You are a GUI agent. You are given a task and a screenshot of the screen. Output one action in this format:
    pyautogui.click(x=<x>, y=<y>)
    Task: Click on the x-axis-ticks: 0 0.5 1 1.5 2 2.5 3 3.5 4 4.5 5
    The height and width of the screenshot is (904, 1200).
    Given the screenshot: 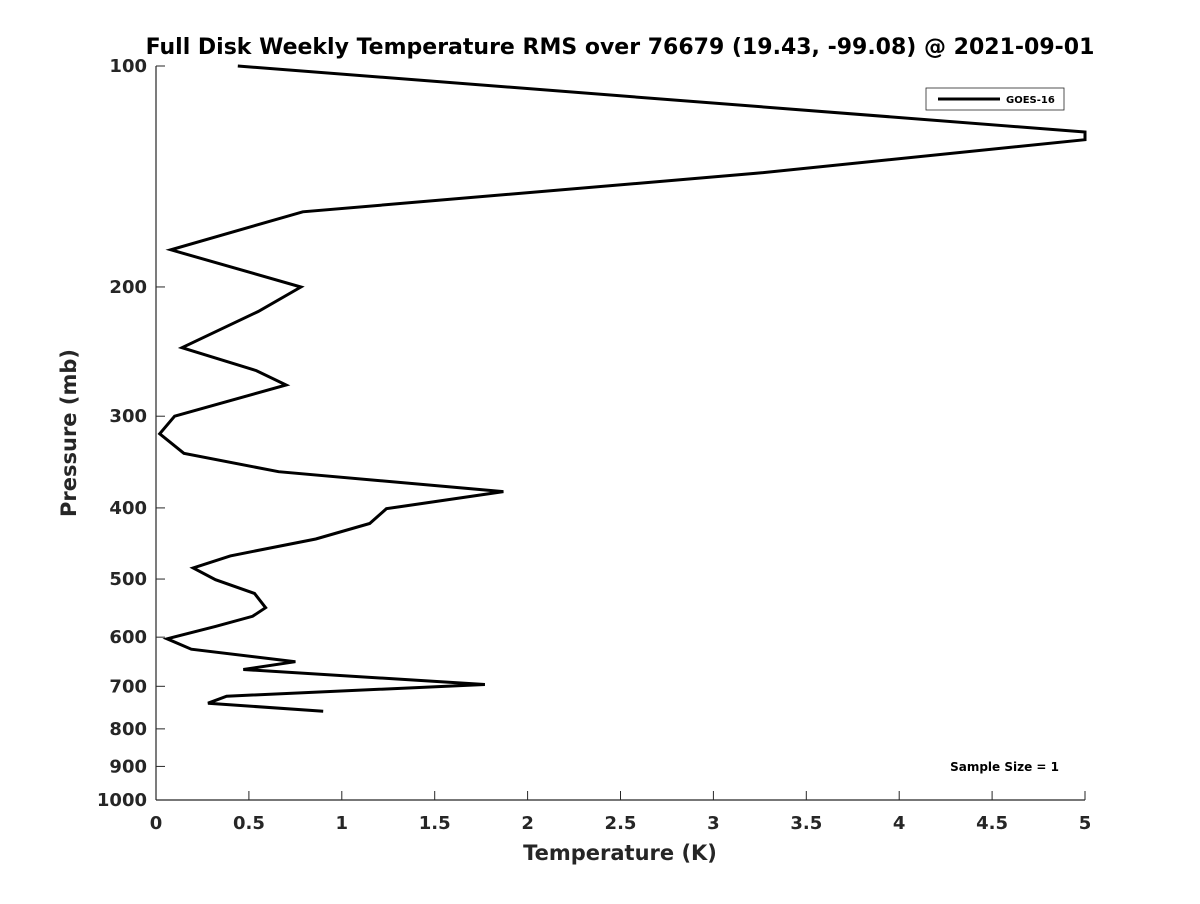 What is the action you would take?
    pyautogui.click(x=621, y=812)
    